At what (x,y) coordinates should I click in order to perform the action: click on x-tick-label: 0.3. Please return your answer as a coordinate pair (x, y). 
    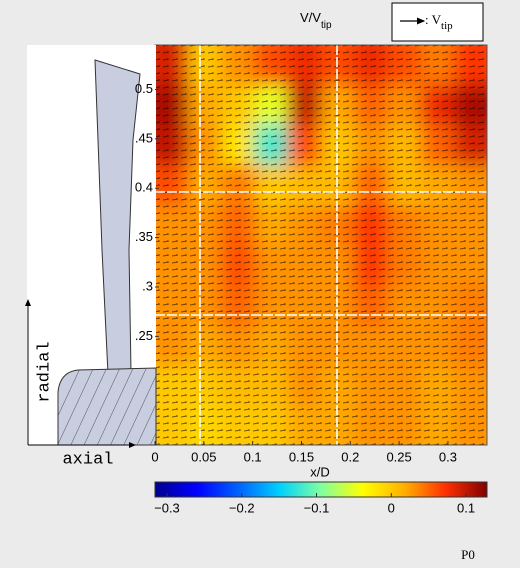
    Looking at the image, I should click on (448, 456).